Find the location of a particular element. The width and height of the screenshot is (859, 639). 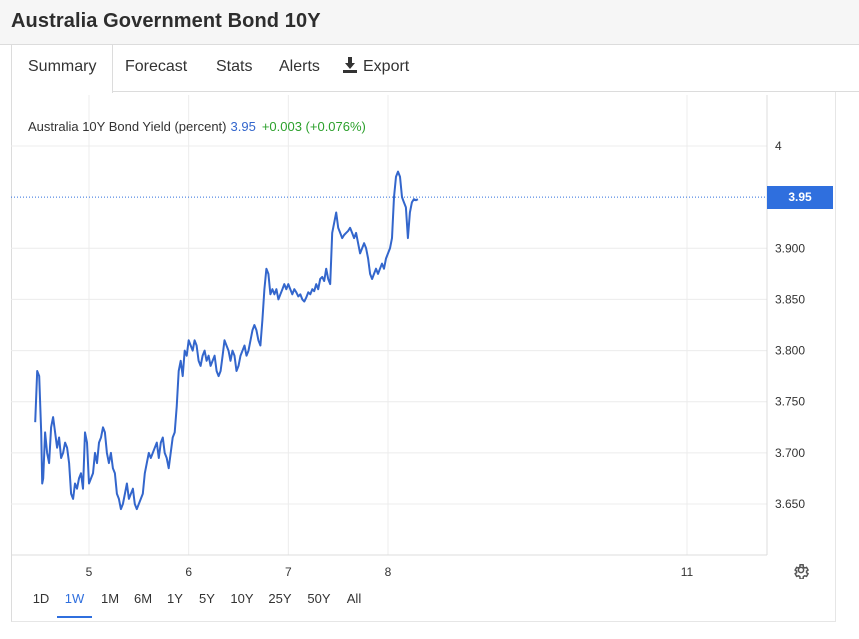

y-tick-label: 3.700 is located at coordinates (790, 453).